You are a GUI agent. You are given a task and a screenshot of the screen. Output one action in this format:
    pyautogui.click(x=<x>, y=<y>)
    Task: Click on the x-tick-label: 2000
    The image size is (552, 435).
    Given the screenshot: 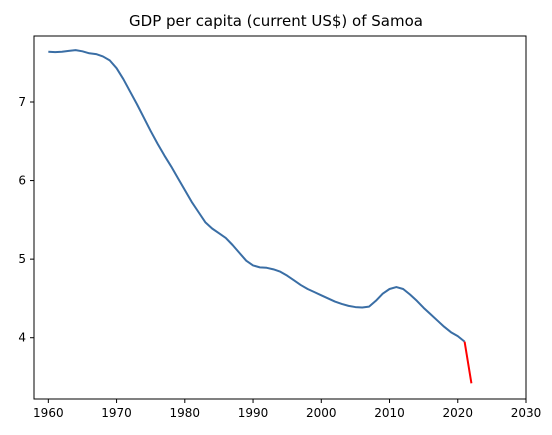 What is the action you would take?
    pyautogui.click(x=321, y=413)
    